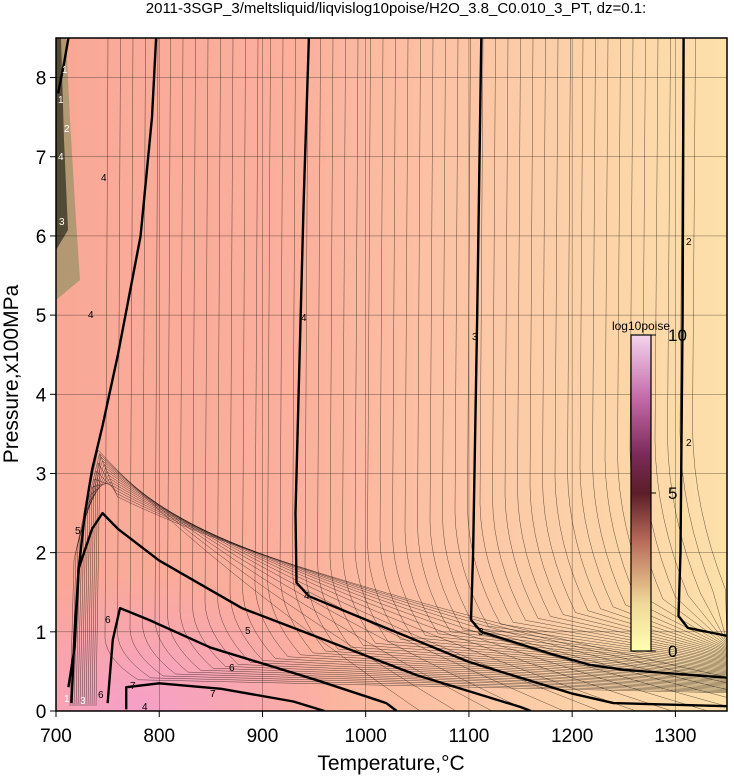 The width and height of the screenshot is (734, 776). What do you see at coordinates (65, 70) in the screenshot?
I see `contour-label-1a: 1` at bounding box center [65, 70].